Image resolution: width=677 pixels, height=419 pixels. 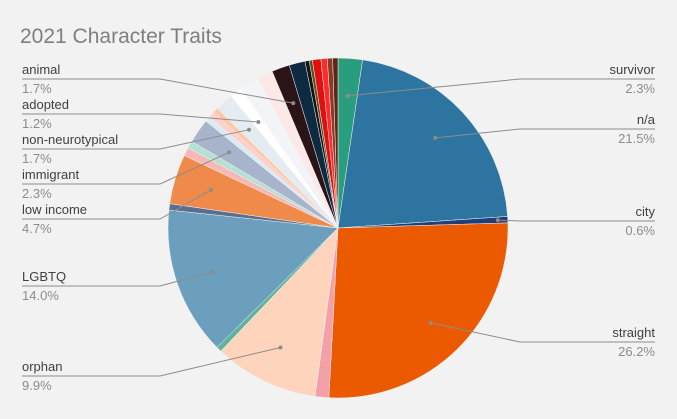 What do you see at coordinates (70, 139) in the screenshot?
I see `data-label-name: non-neurotypical` at bounding box center [70, 139].